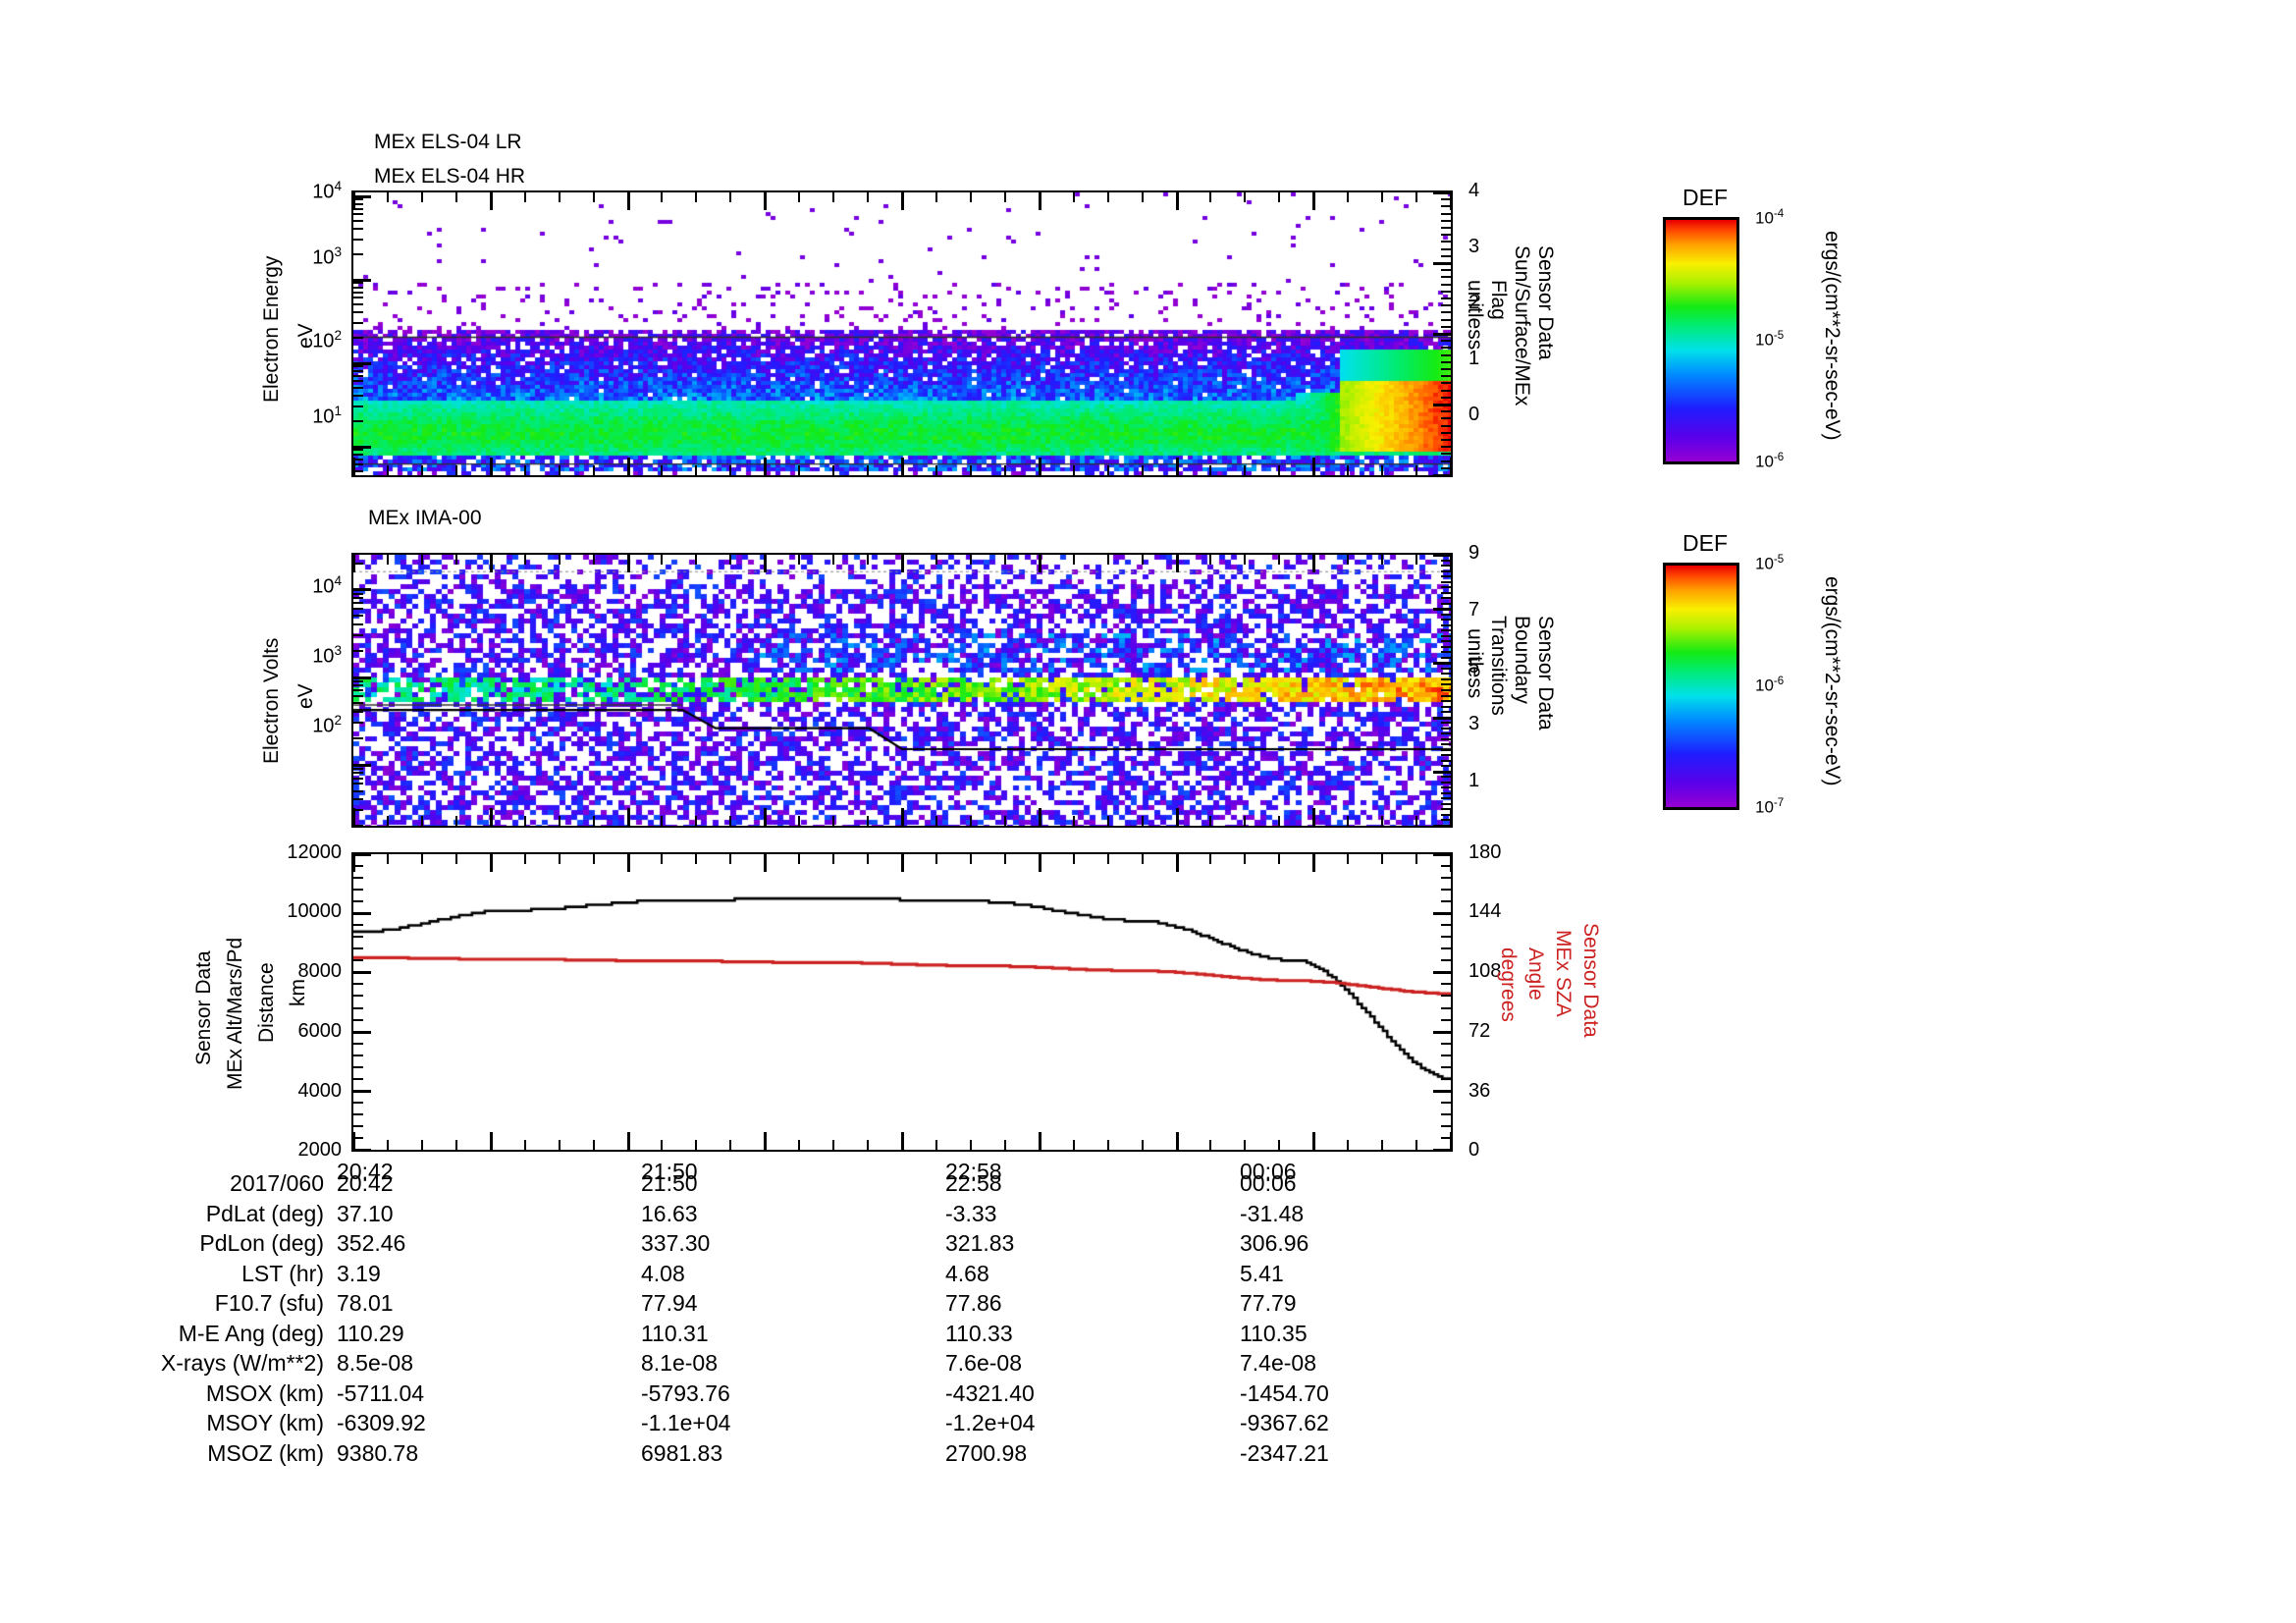 This screenshot has height=1623, width=2296. I want to click on ima-ytickR-9: 9, so click(1474, 553).